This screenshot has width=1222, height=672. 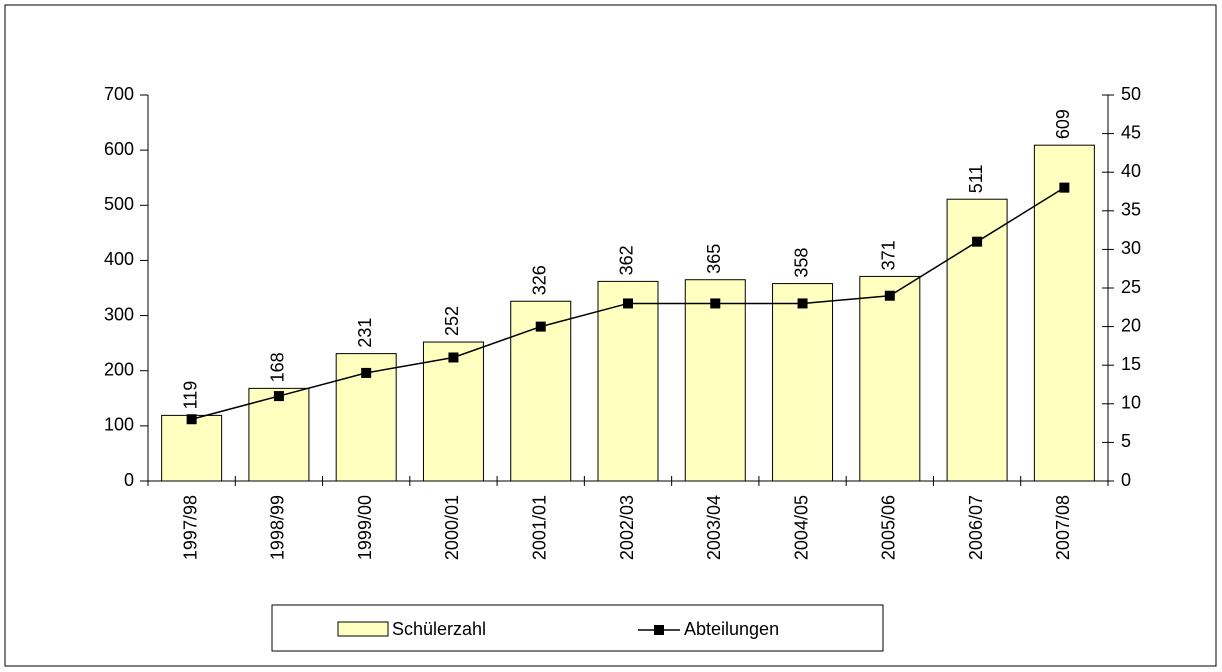 I want to click on x-tick-label: 2000/01, so click(x=452, y=527).